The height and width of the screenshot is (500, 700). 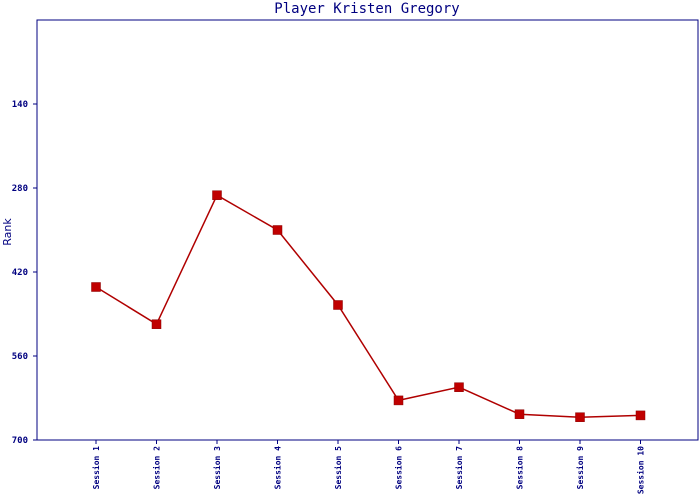 What do you see at coordinates (217, 468) in the screenshot?
I see `x-tick-label: Session 3` at bounding box center [217, 468].